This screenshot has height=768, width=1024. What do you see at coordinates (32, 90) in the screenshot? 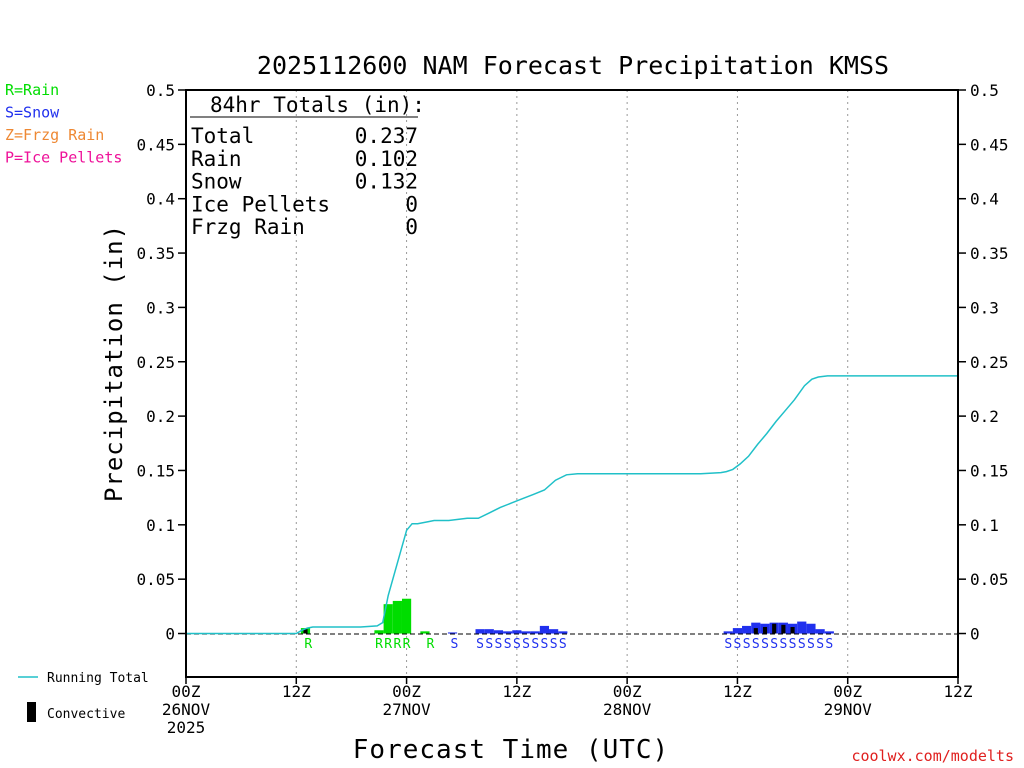
I see `ptype-legend-item: R=Rain` at bounding box center [32, 90].